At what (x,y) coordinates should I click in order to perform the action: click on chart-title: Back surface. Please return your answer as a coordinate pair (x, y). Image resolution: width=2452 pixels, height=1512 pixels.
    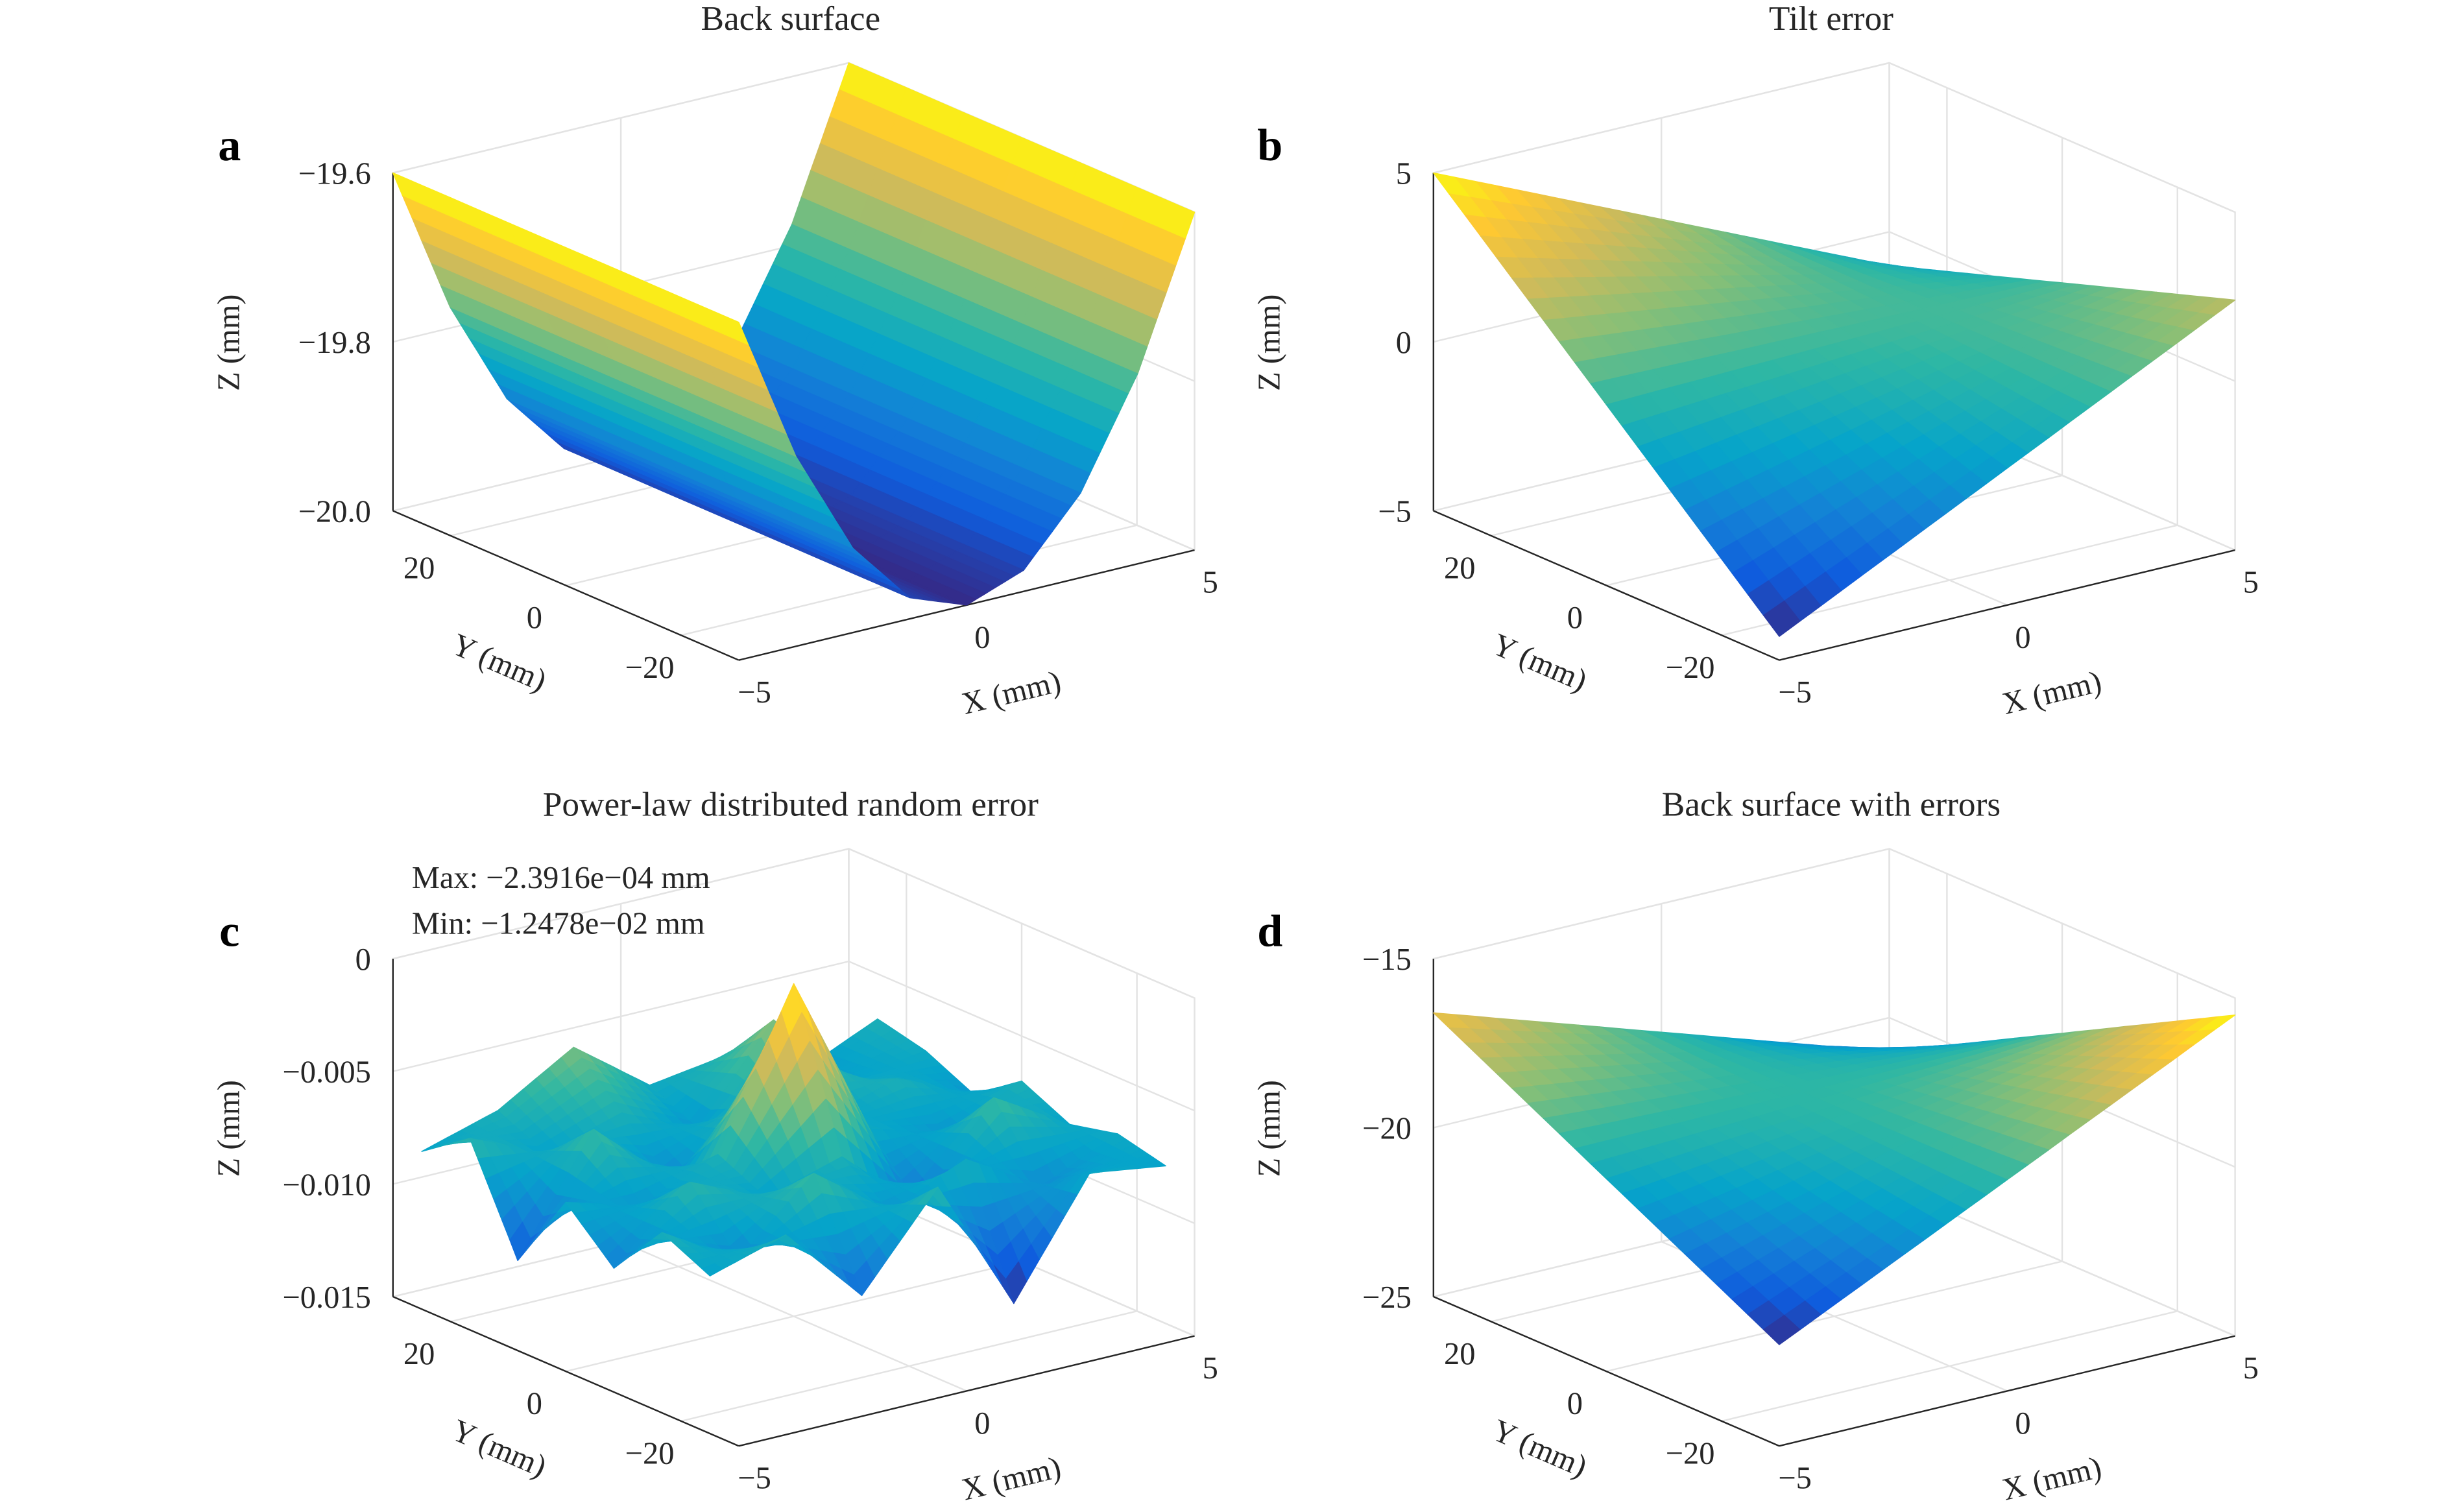
    Looking at the image, I should click on (790, 19).